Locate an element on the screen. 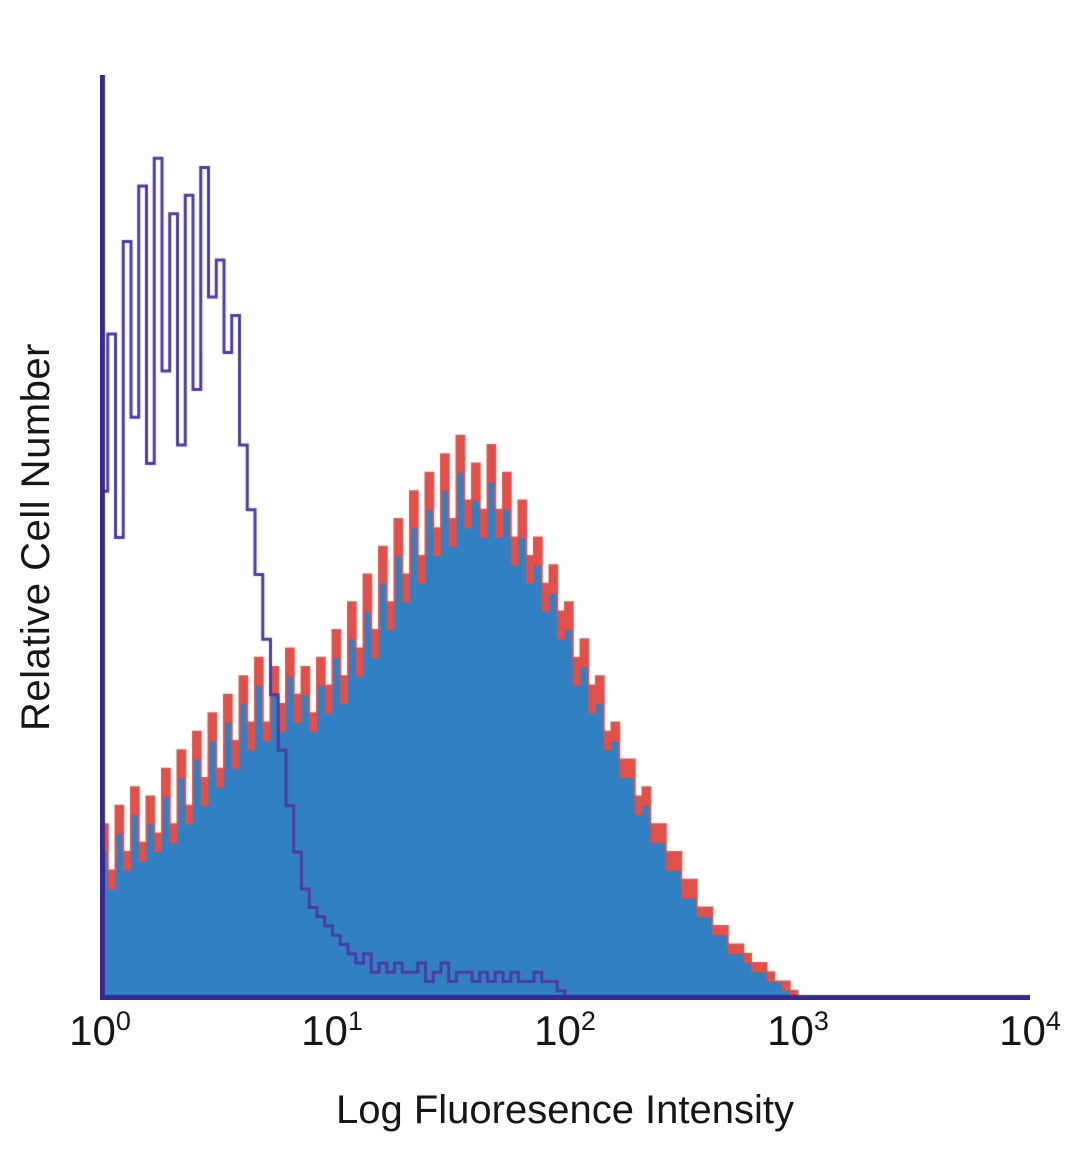 The width and height of the screenshot is (1080, 1169). x-tick-10e0: 10⁰ is located at coordinates (100, 1030).